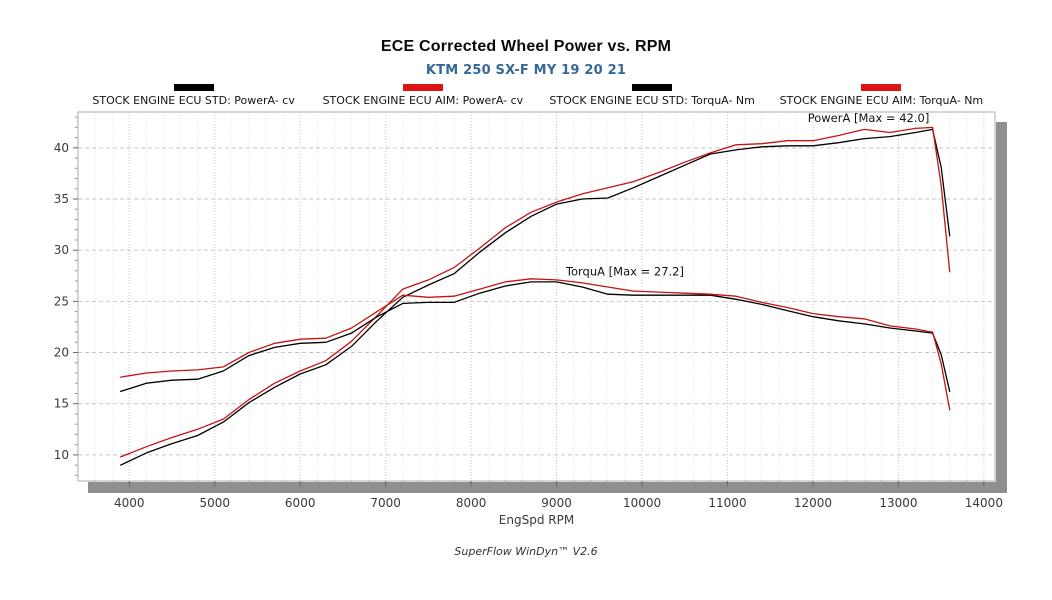  Describe the element at coordinates (61, 148) in the screenshot. I see `svg-text: 40` at that location.